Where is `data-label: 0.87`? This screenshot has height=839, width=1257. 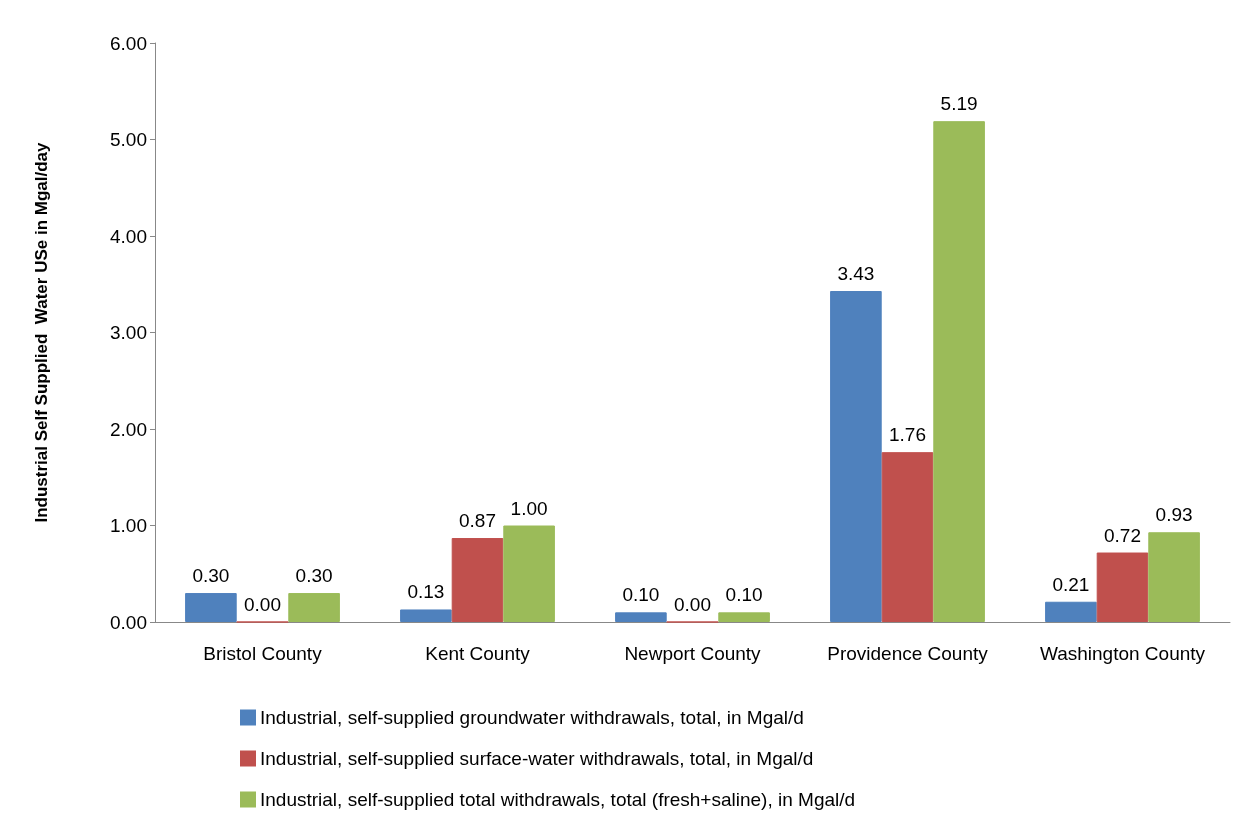 data-label: 0.87 is located at coordinates (477, 521).